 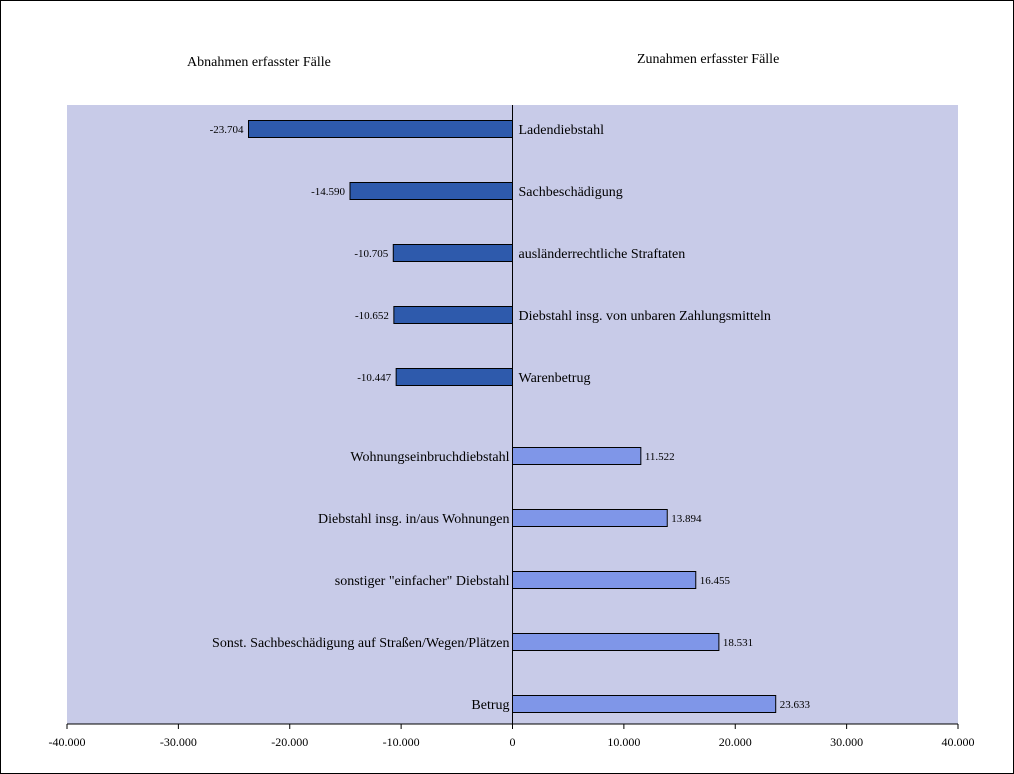 I want to click on x-tick-label: 30.000, so click(x=846, y=742).